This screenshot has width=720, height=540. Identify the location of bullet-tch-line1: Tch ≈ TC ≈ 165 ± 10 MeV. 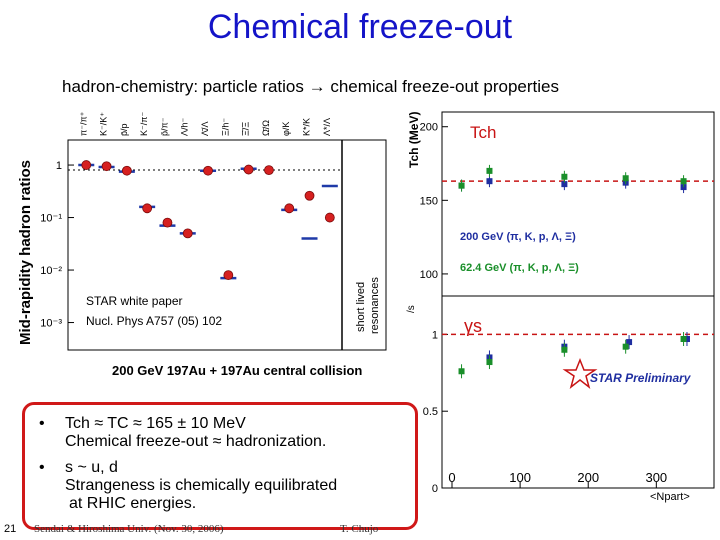
(155, 423).